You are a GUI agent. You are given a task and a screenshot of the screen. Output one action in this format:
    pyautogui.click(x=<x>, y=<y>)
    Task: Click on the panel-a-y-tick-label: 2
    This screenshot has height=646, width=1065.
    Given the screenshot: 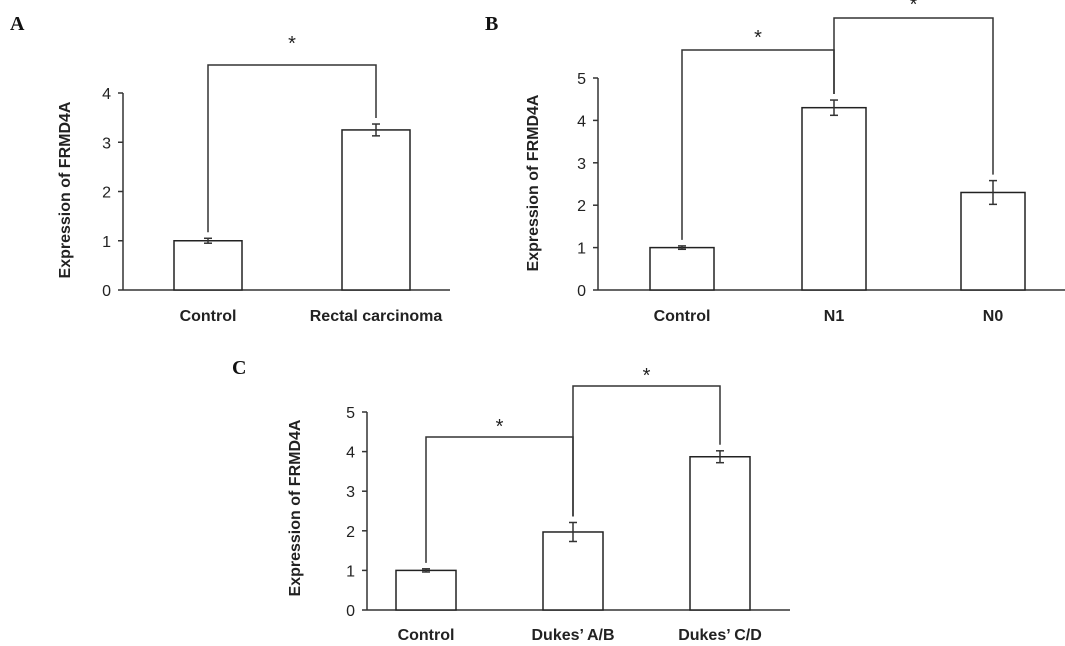 What is the action you would take?
    pyautogui.click(x=106, y=193)
    